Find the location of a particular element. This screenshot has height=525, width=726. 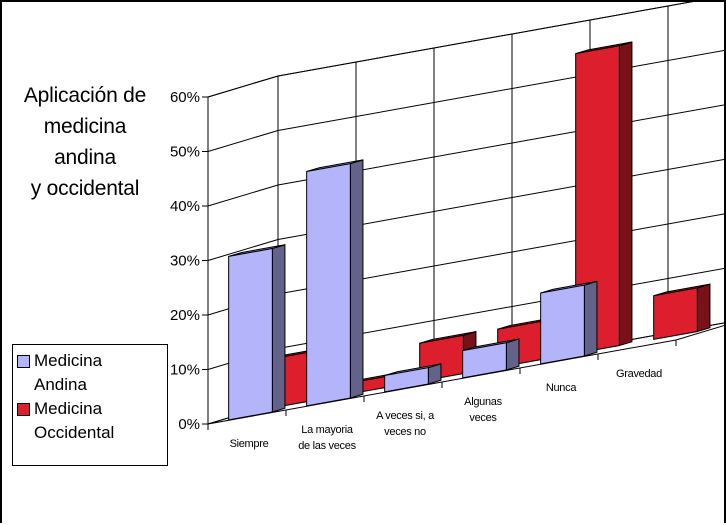

chart-legend: Medicina Andina Medicina Occidental is located at coordinates (90, 405).